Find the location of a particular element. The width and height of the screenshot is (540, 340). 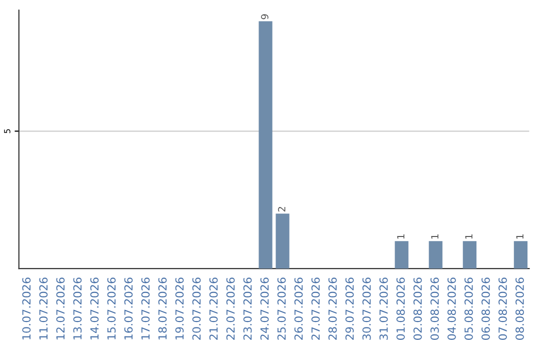

x-tick-label: 04.08.2026 is located at coordinates (451, 309).